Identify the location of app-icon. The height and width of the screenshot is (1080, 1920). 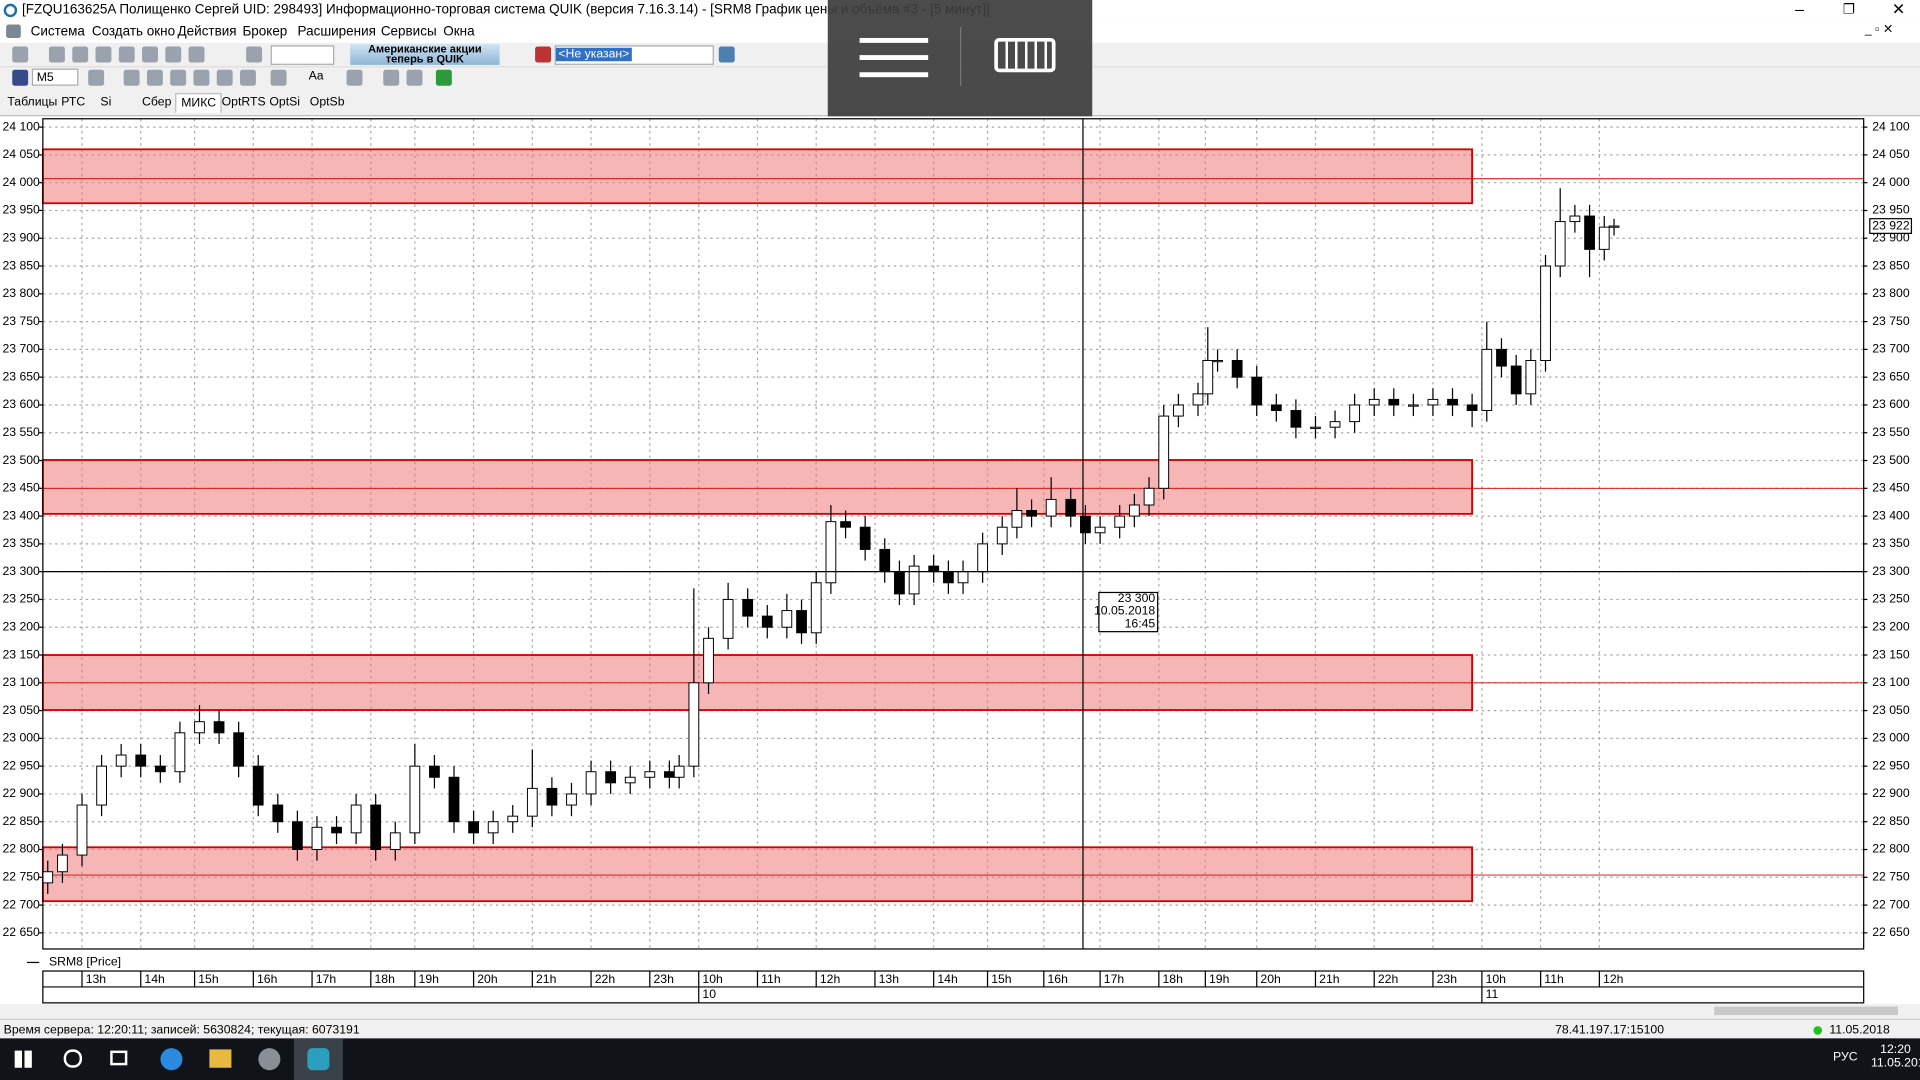
(10, 10).